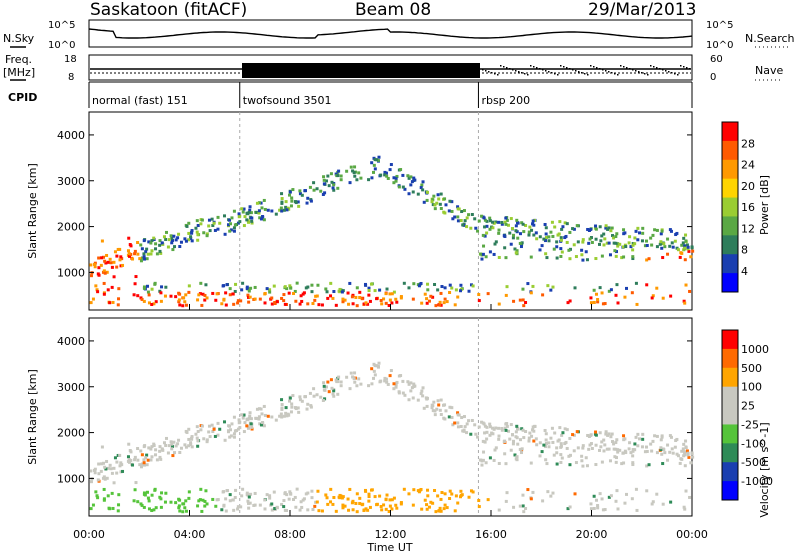 The image size is (800, 554). What do you see at coordinates (730, 283) in the screenshot?
I see `colorbar-swatch` at bounding box center [730, 283].